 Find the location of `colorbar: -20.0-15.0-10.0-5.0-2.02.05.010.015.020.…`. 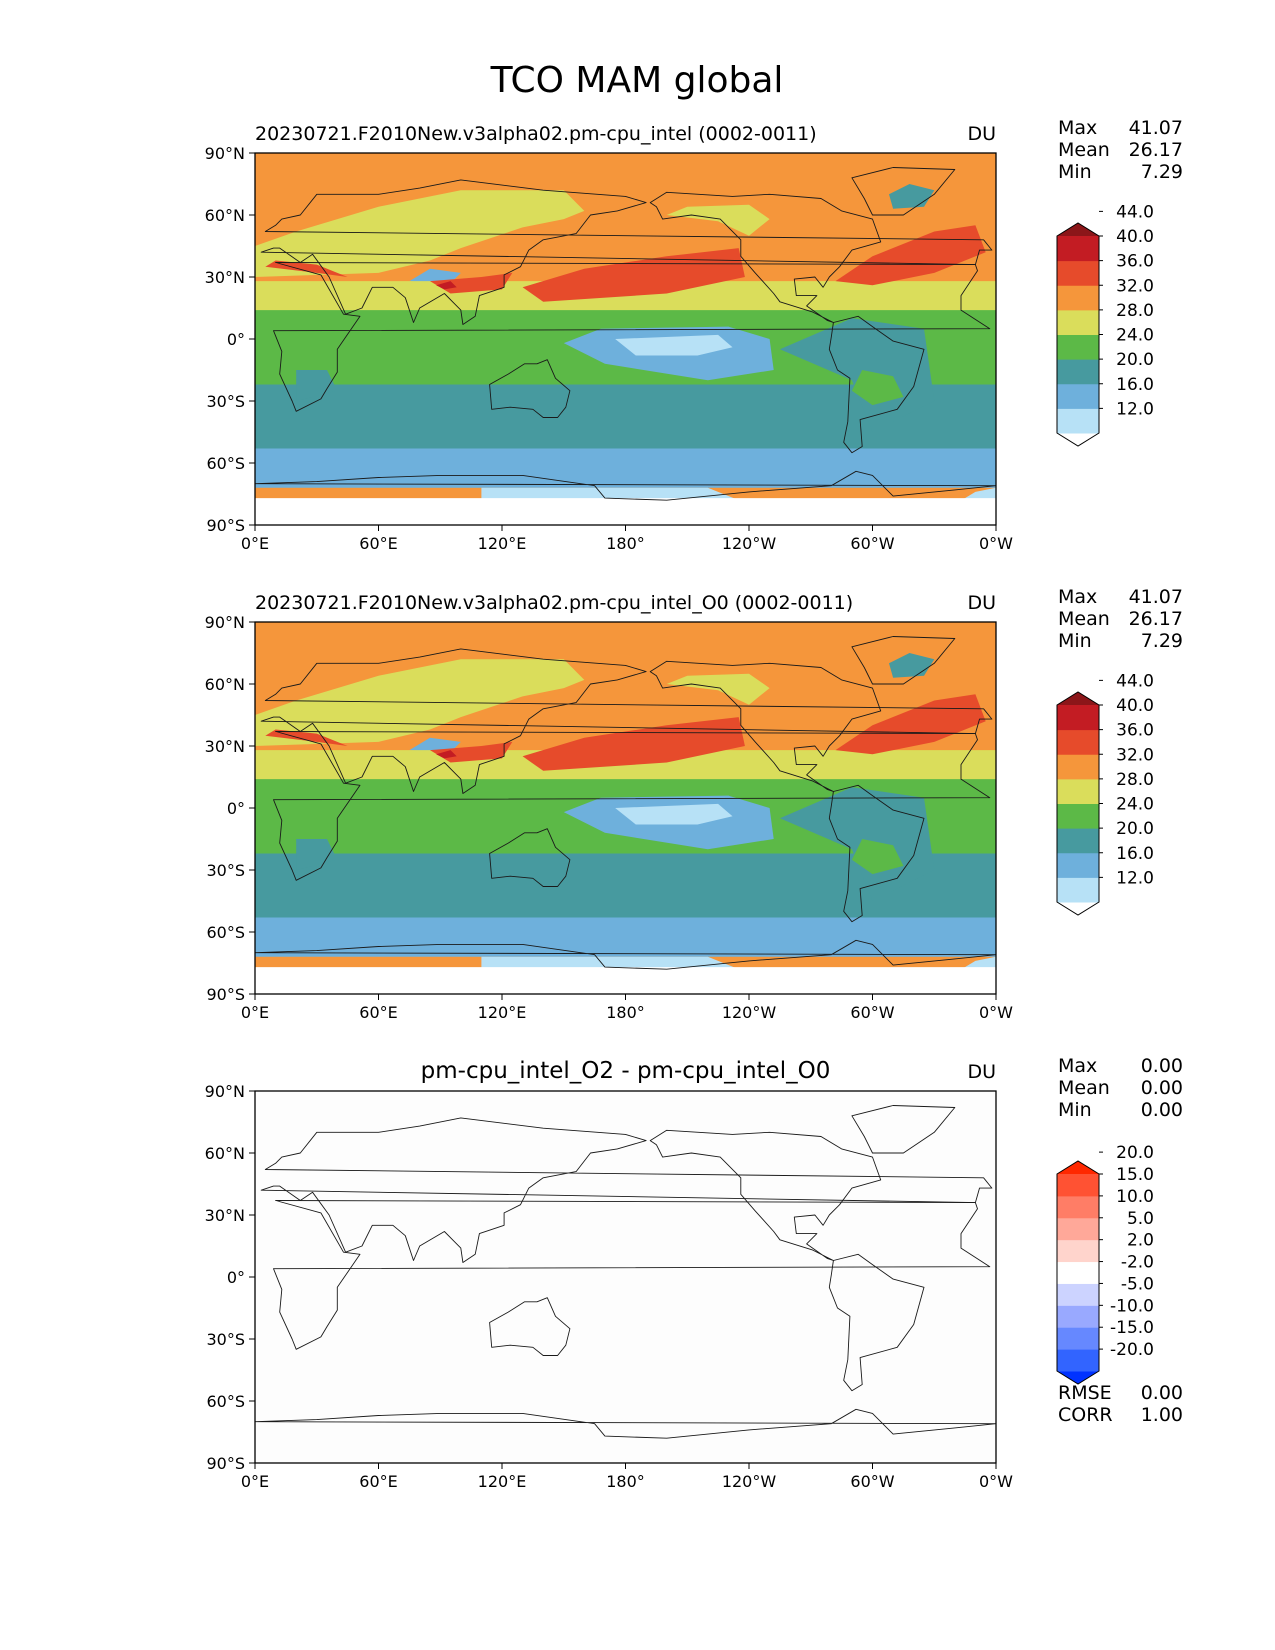

colorbar: -20.0-15.0-10.0-5.0-2.02.05.010.015.020.… is located at coordinates (1105, 1264).